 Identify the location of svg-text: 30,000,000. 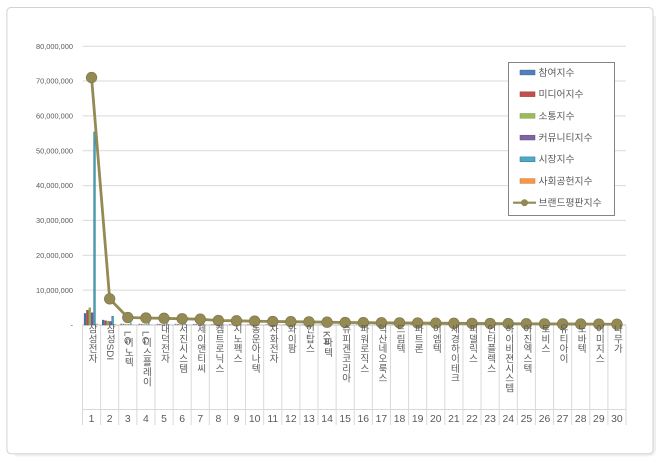
(54, 220).